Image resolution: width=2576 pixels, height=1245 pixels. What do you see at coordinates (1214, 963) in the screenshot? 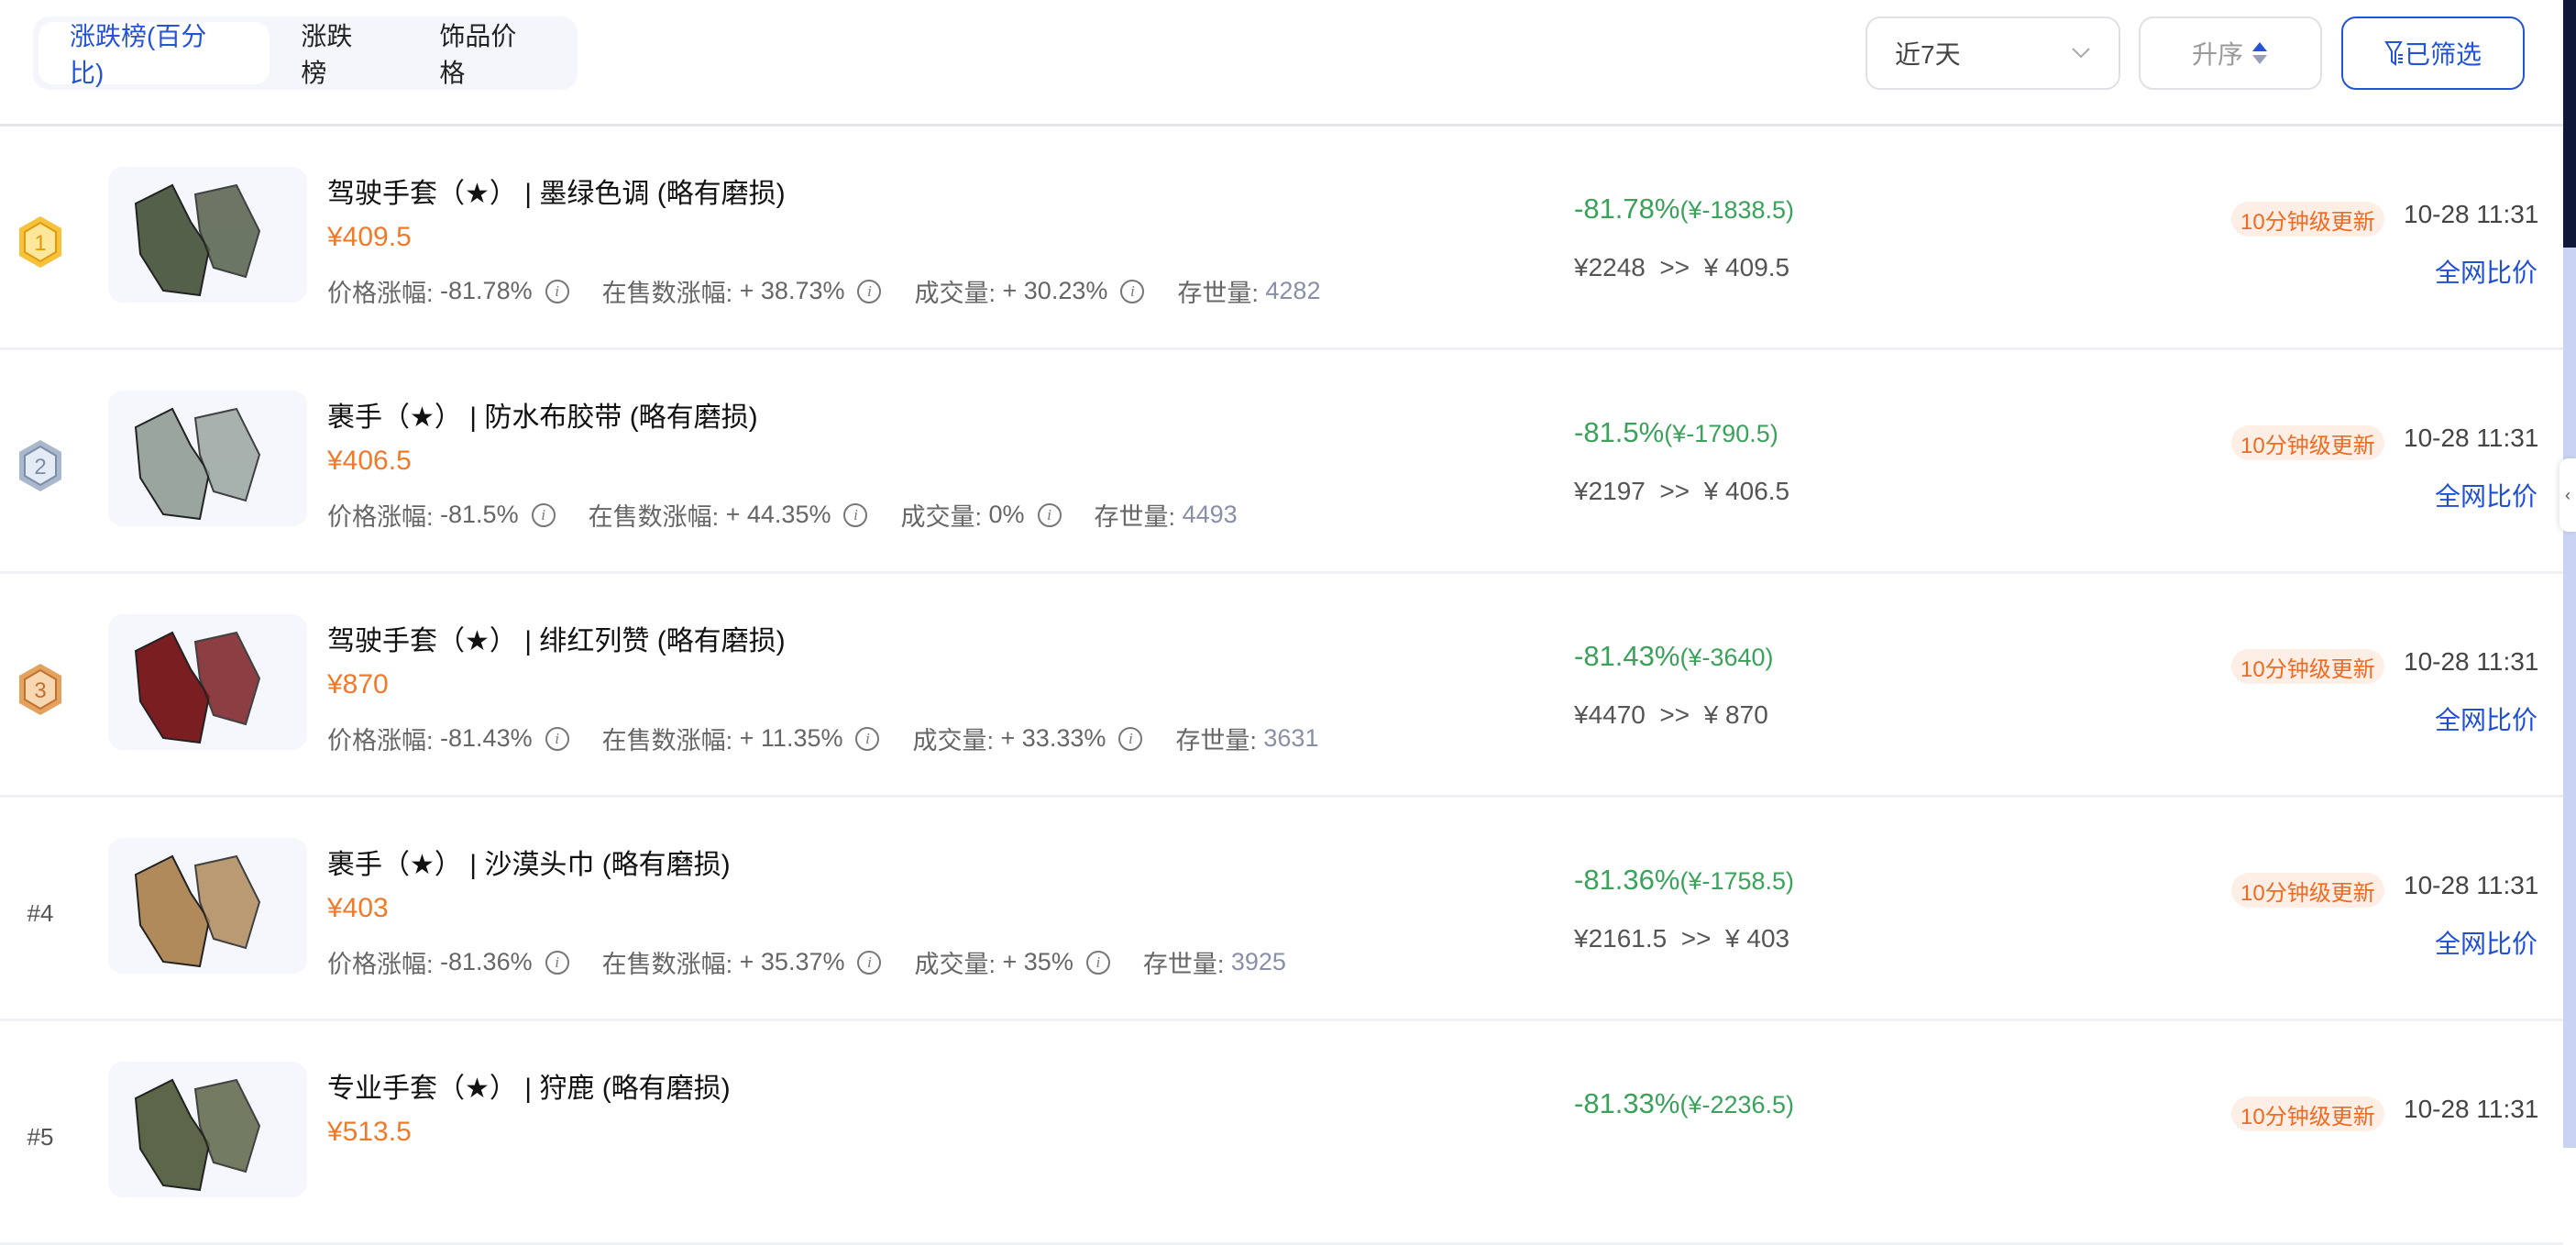
I see `stat-stock: 存世量: 3925` at bounding box center [1214, 963].